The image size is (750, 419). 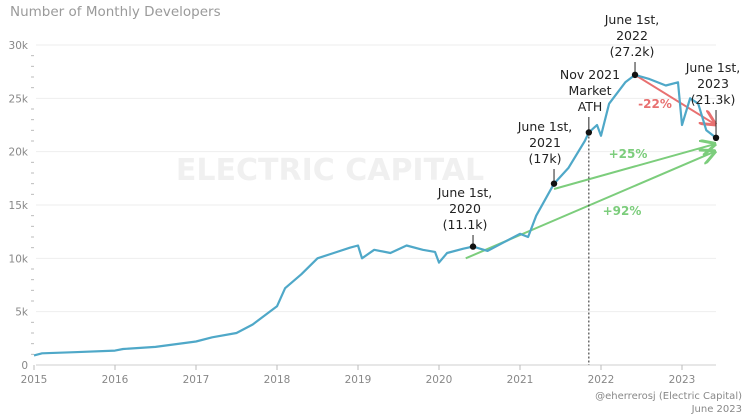 What do you see at coordinates (115, 12) in the screenshot?
I see `chart-title: Number of Monthly Developers` at bounding box center [115, 12].